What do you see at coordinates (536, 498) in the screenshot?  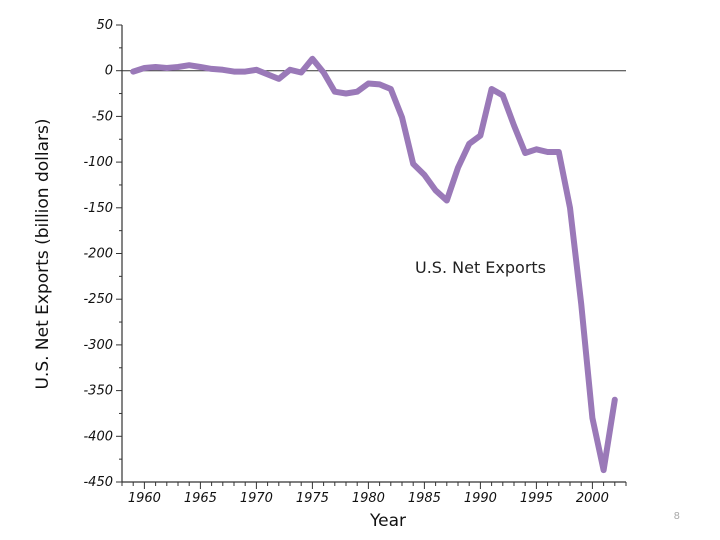 I see `x-tick-label: 1995` at bounding box center [536, 498].